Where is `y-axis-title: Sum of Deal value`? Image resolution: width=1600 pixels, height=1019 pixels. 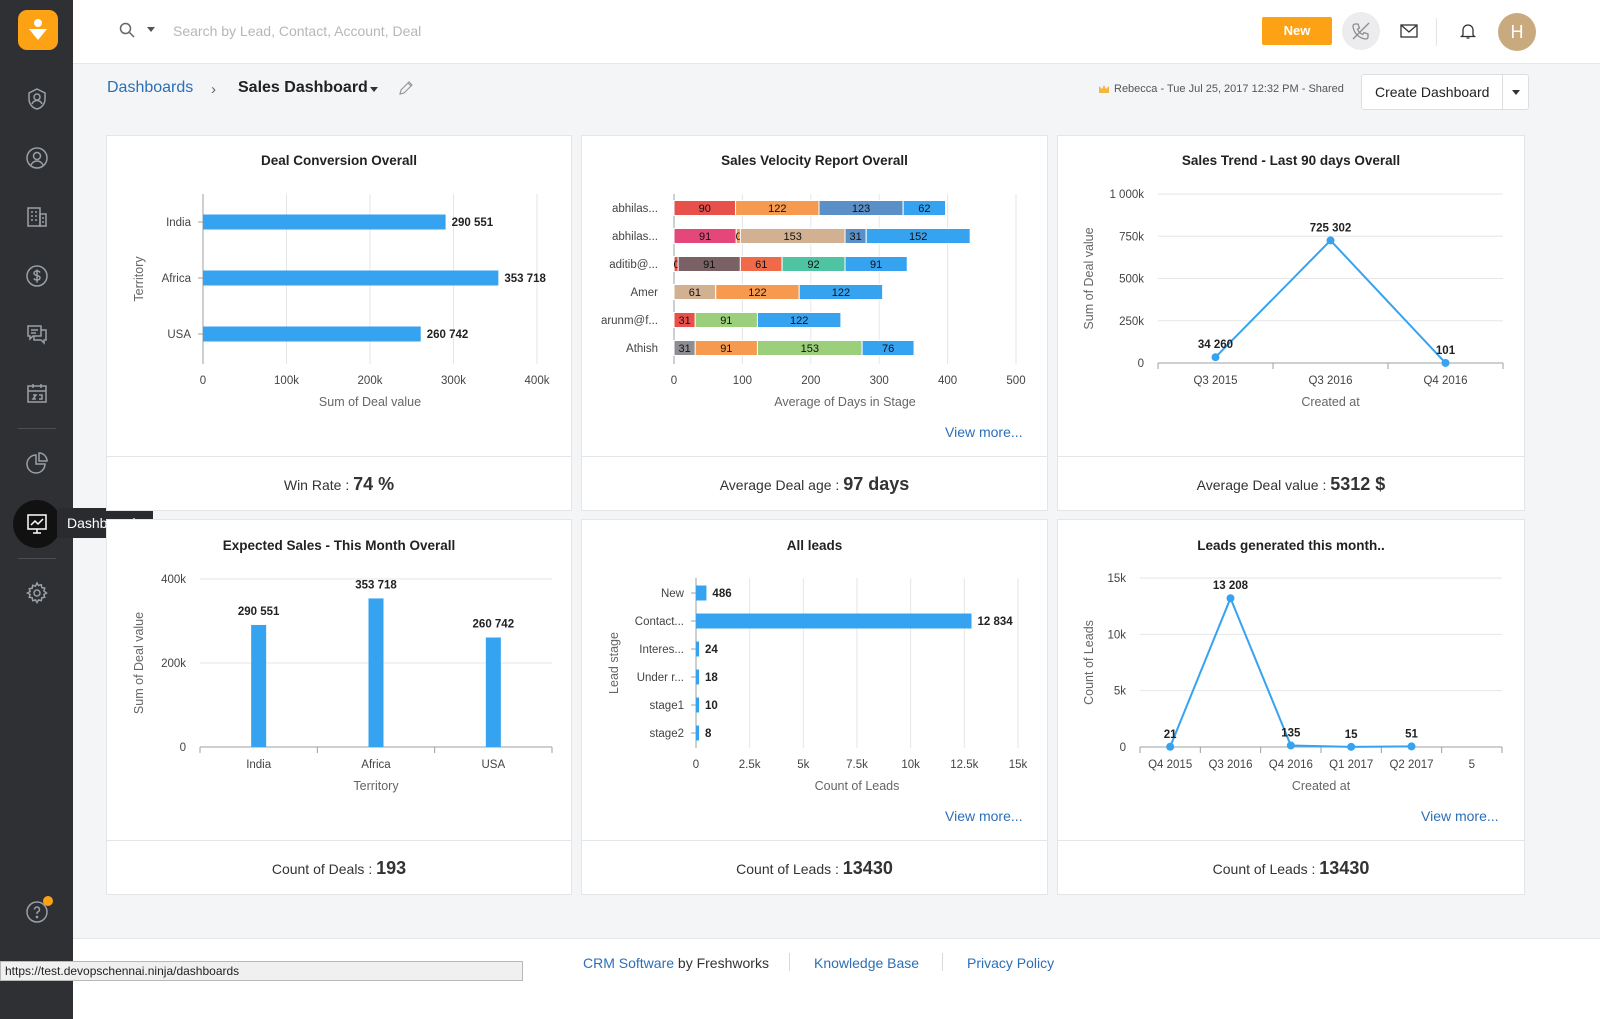 y-axis-title: Sum of Deal value is located at coordinates (139, 663).